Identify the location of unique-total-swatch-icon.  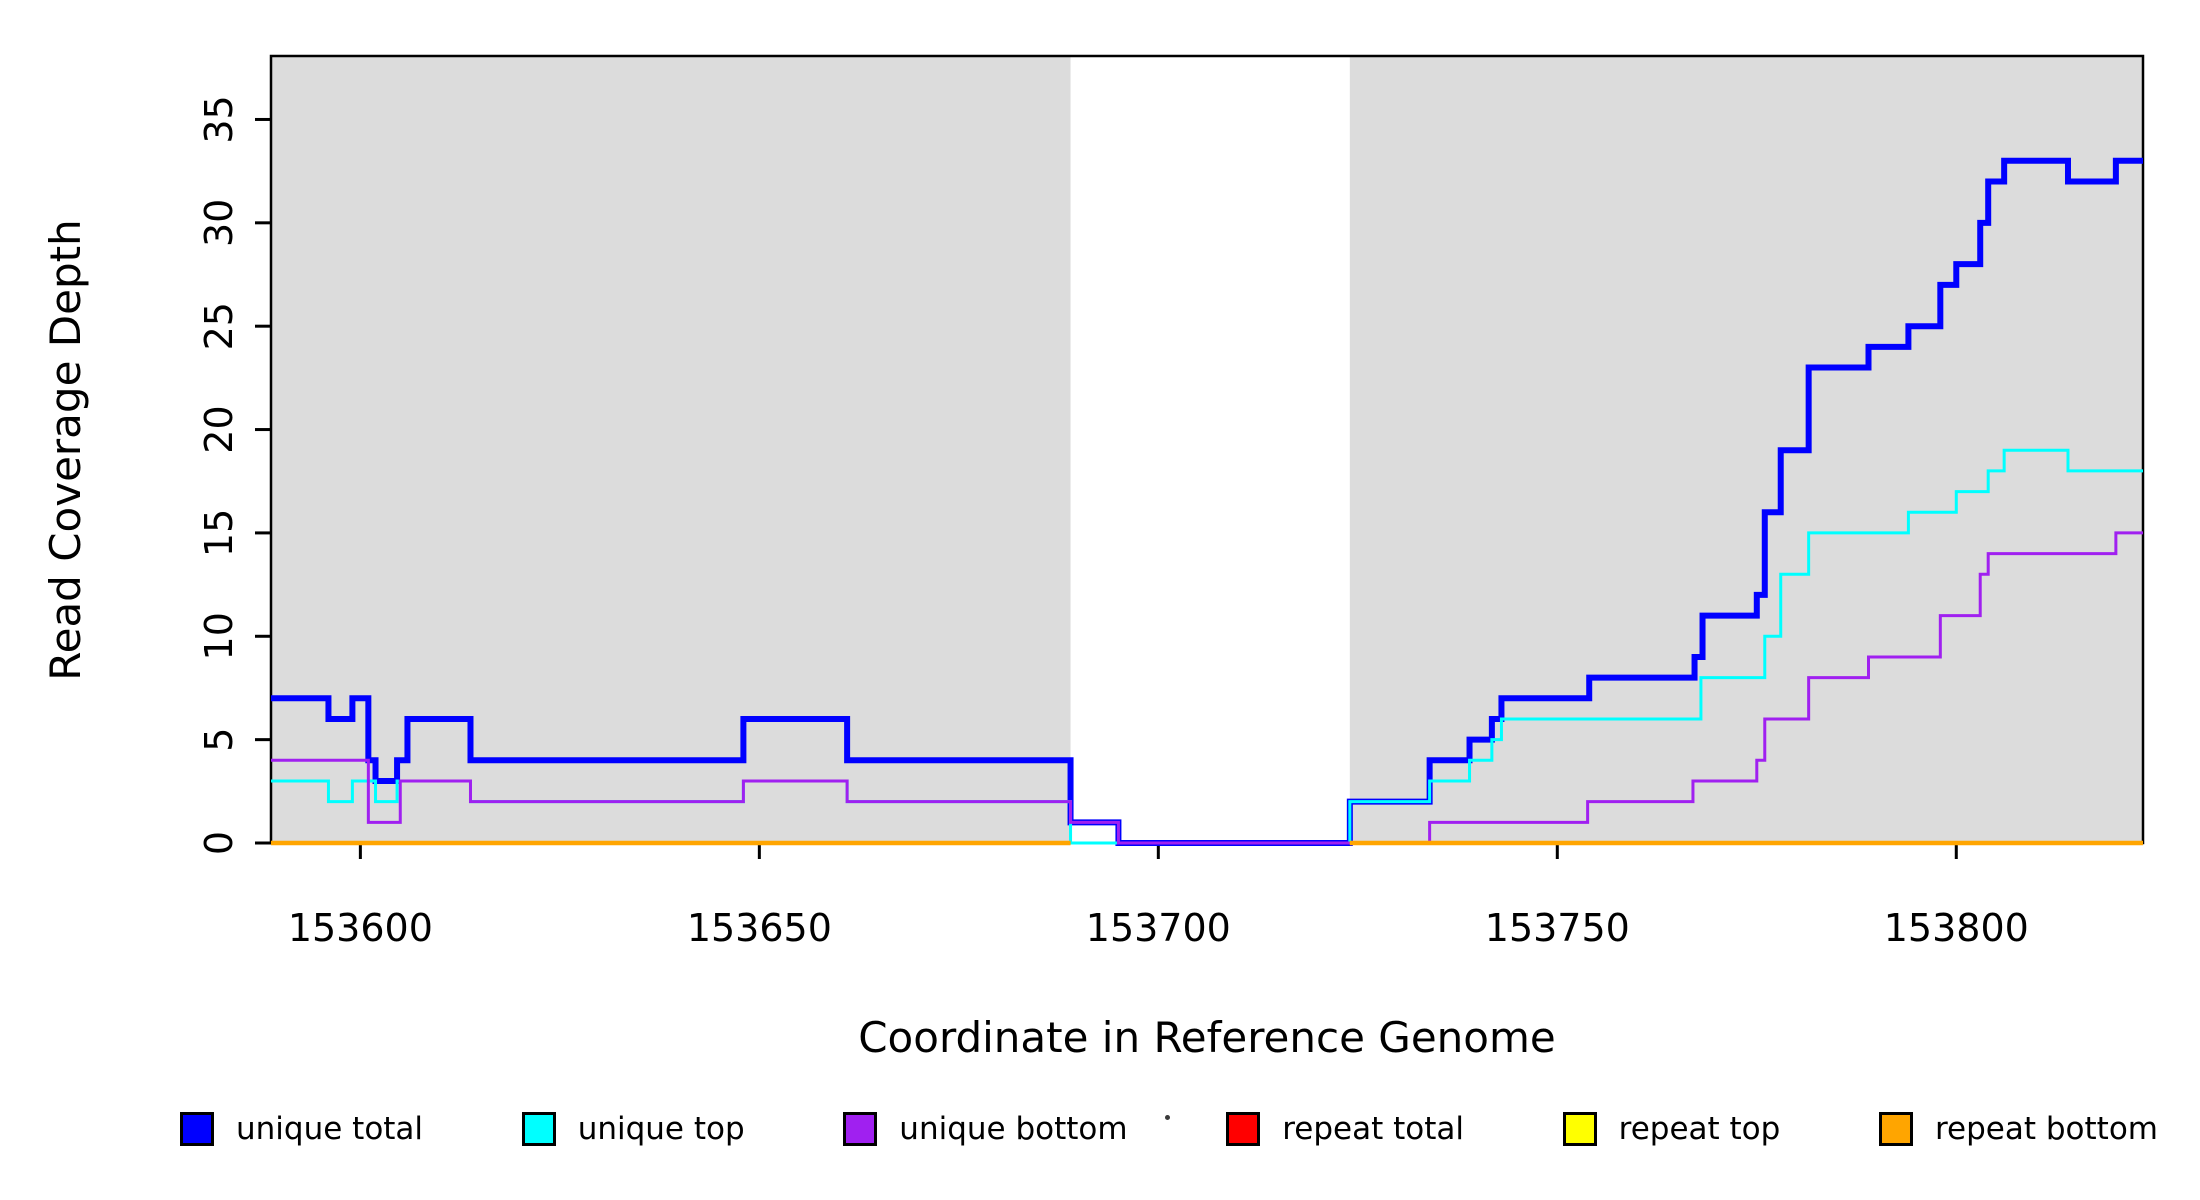
(197, 1129).